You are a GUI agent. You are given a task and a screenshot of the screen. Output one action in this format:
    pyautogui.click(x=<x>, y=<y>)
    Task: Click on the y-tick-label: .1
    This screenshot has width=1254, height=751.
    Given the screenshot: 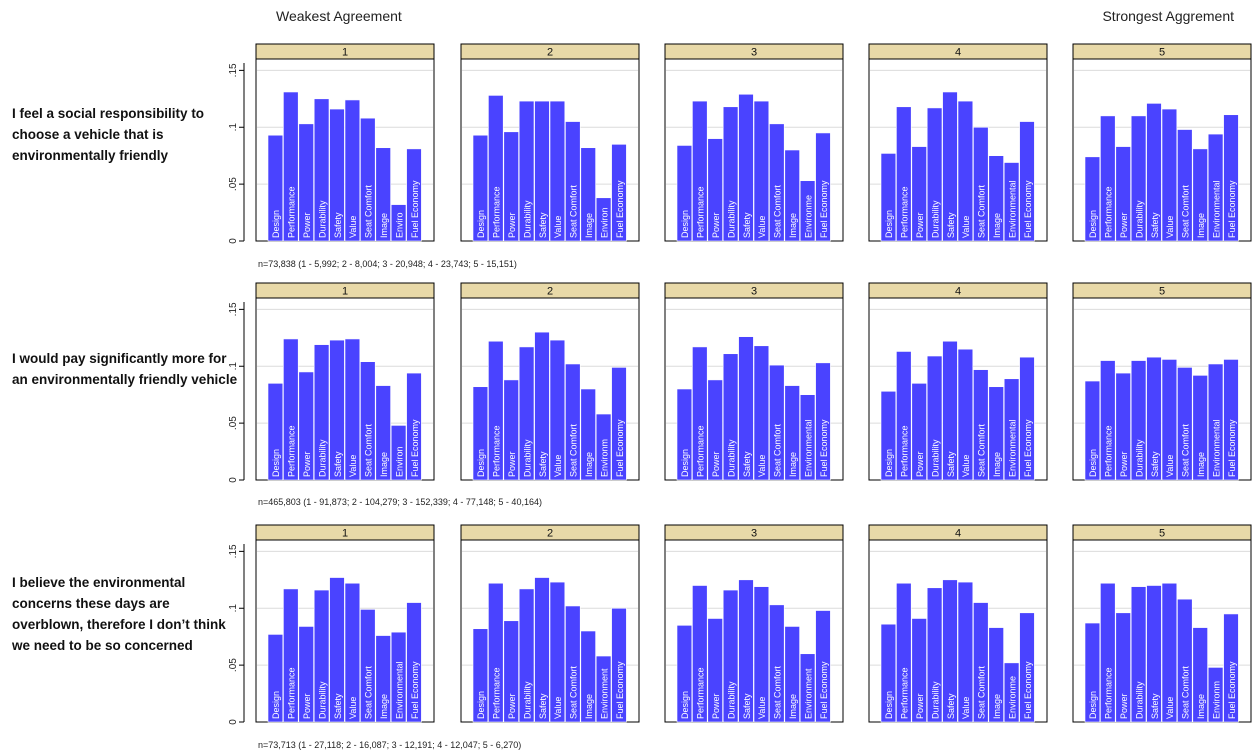 What is the action you would take?
    pyautogui.click(x=233, y=127)
    